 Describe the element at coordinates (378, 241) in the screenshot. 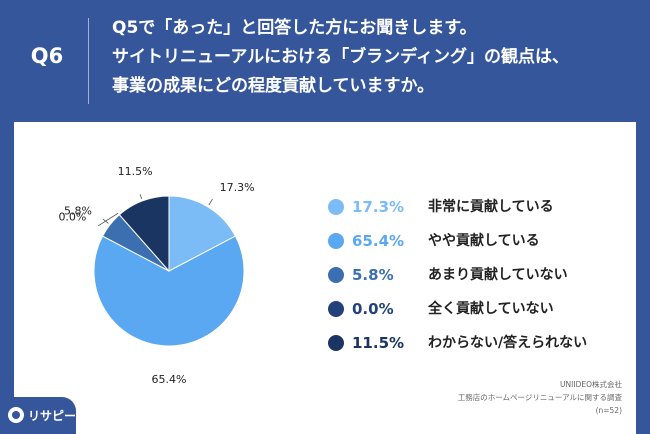

I see `legend-value-2: 65.4%` at that location.